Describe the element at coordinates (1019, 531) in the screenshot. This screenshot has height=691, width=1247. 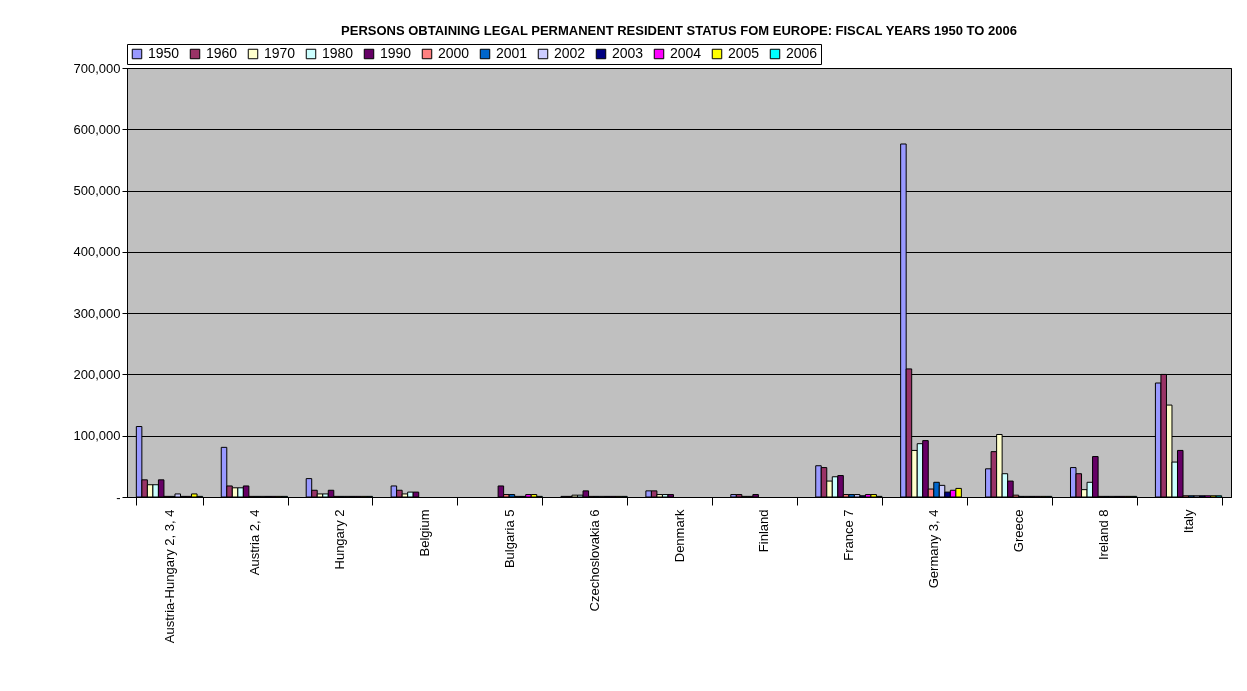
I see `x-tick-label: Greece` at that location.